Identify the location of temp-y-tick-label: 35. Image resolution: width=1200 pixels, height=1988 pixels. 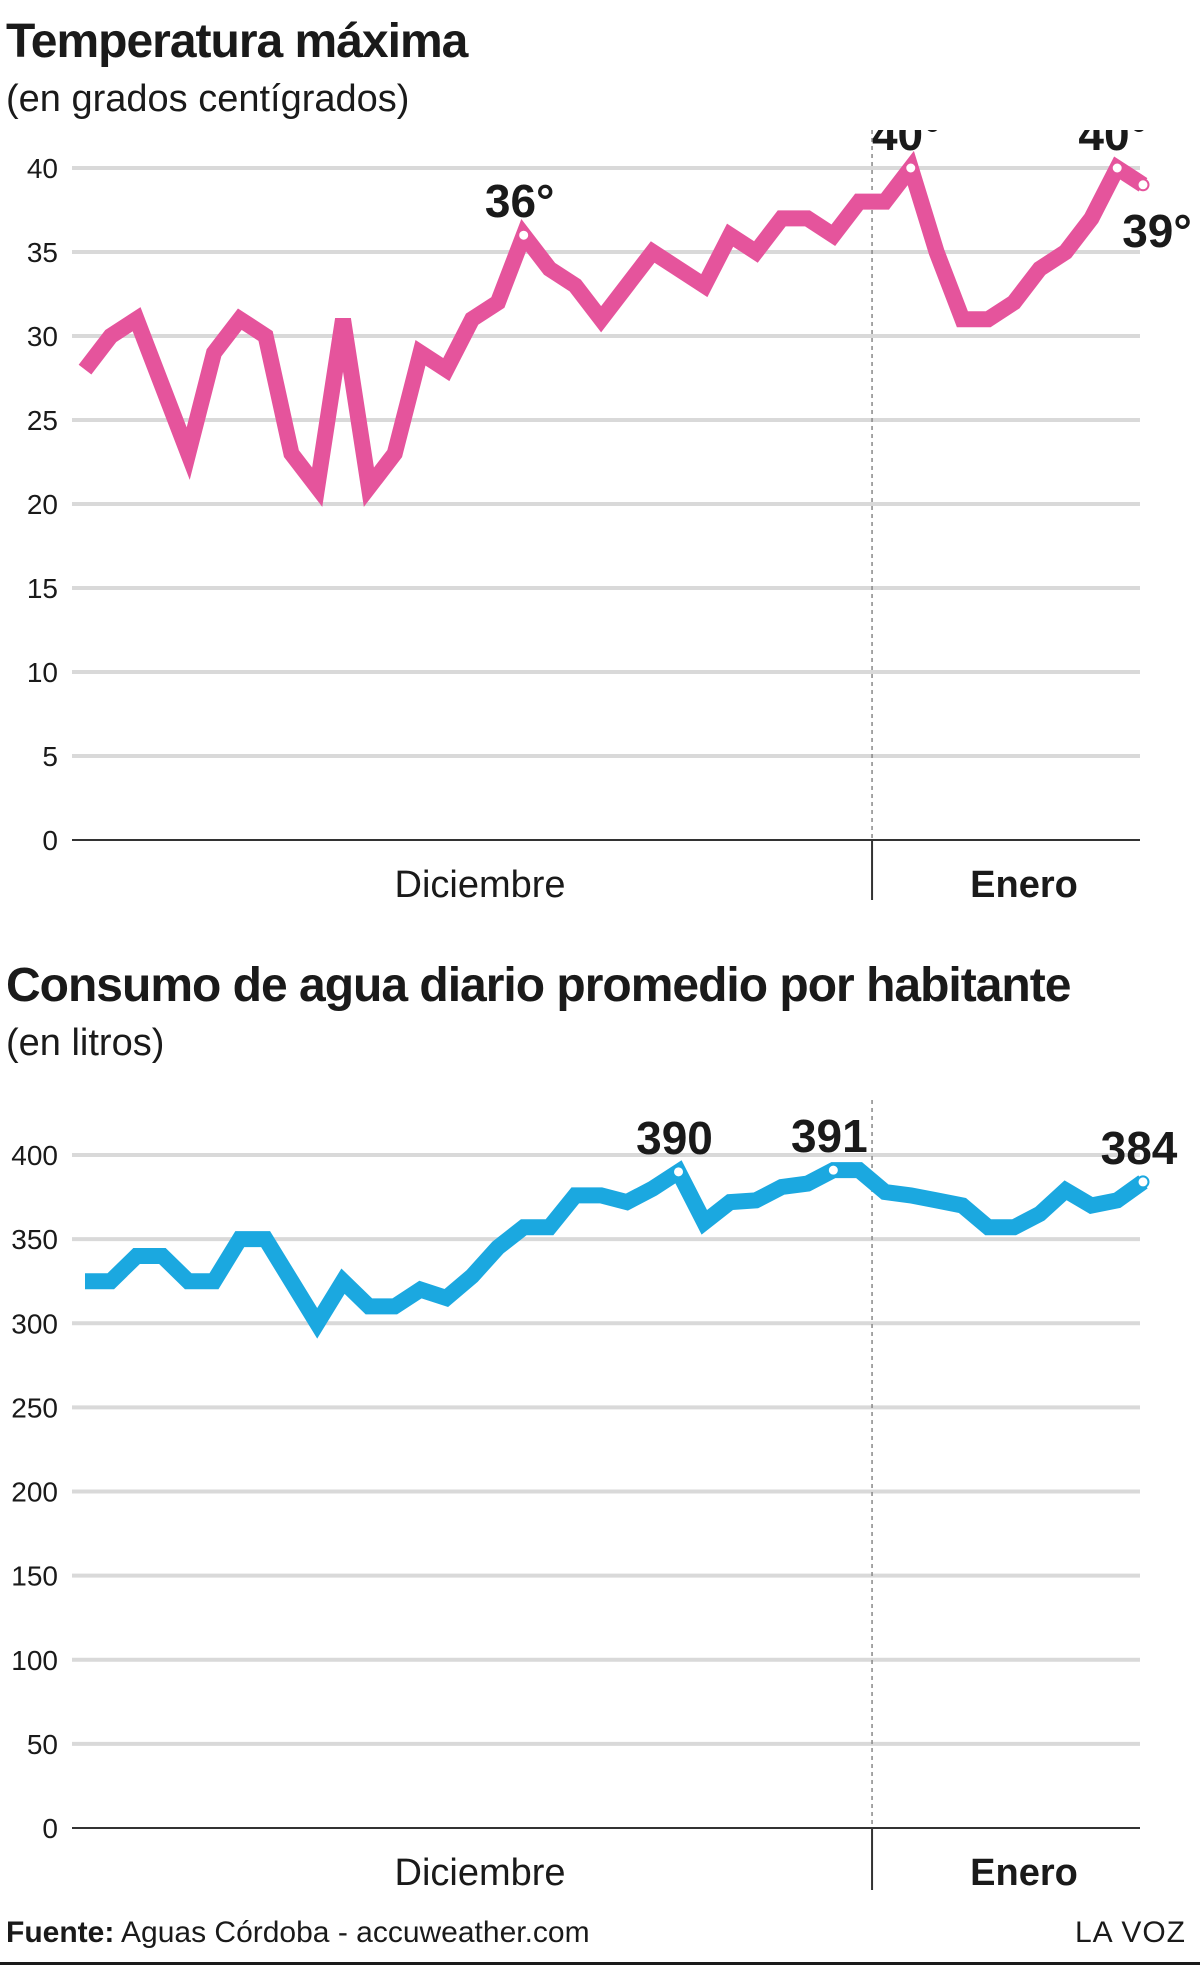
(42, 252).